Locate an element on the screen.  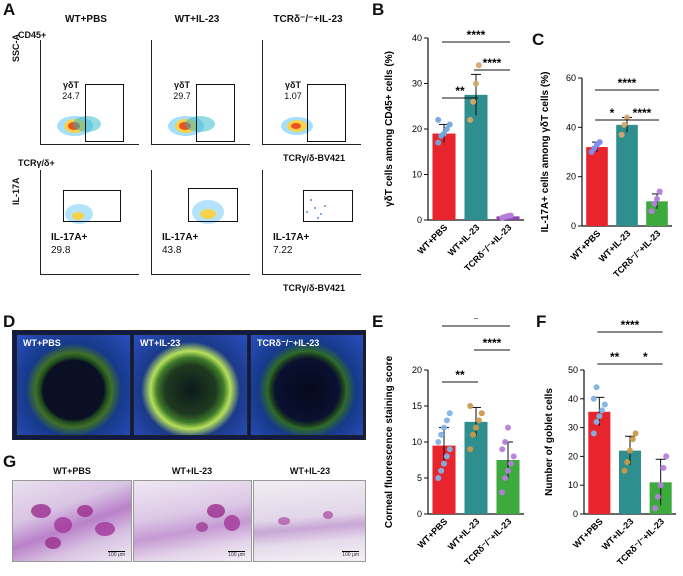
panel-letter-d: D is located at coordinates (9, 321).